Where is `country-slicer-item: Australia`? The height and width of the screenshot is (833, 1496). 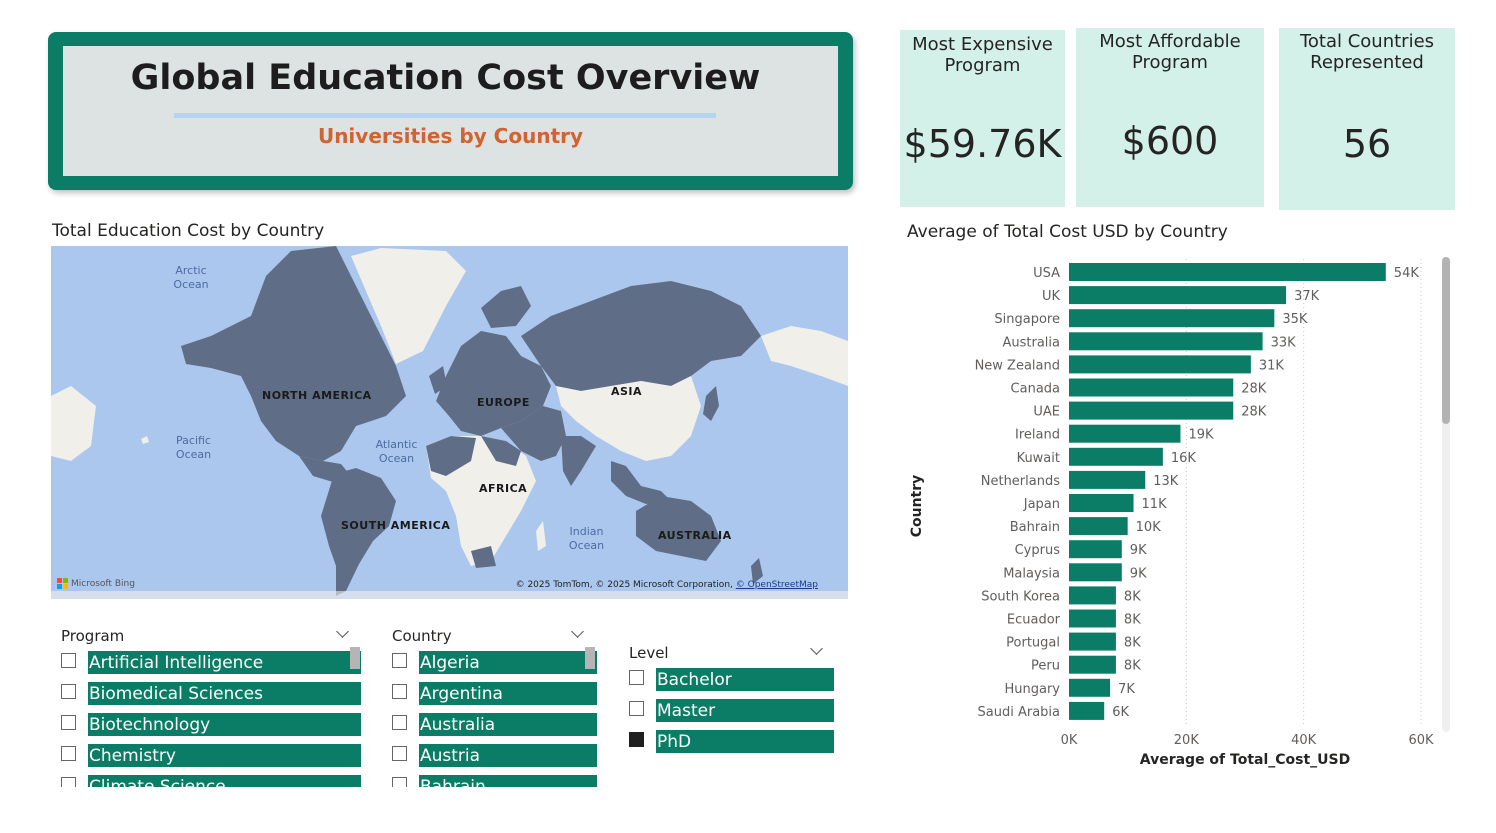 country-slicer-item: Australia is located at coordinates (494, 728).